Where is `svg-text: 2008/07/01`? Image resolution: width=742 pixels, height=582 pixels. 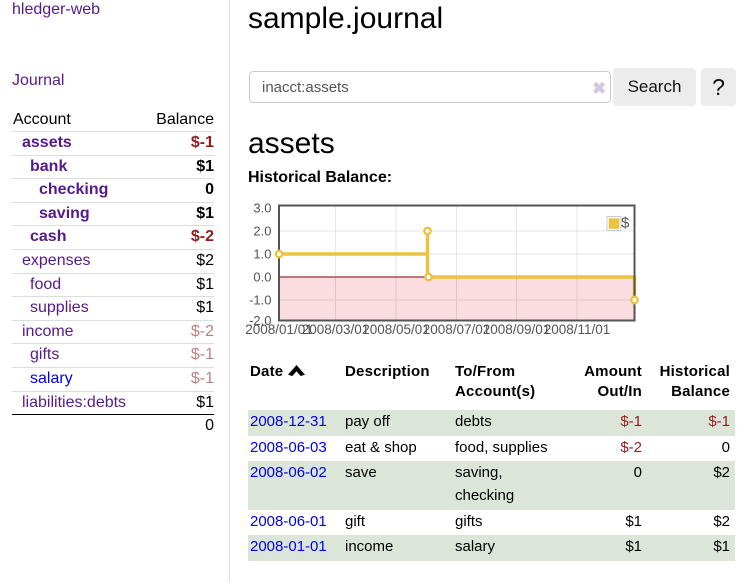 svg-text: 2008/07/01 is located at coordinates (457, 329).